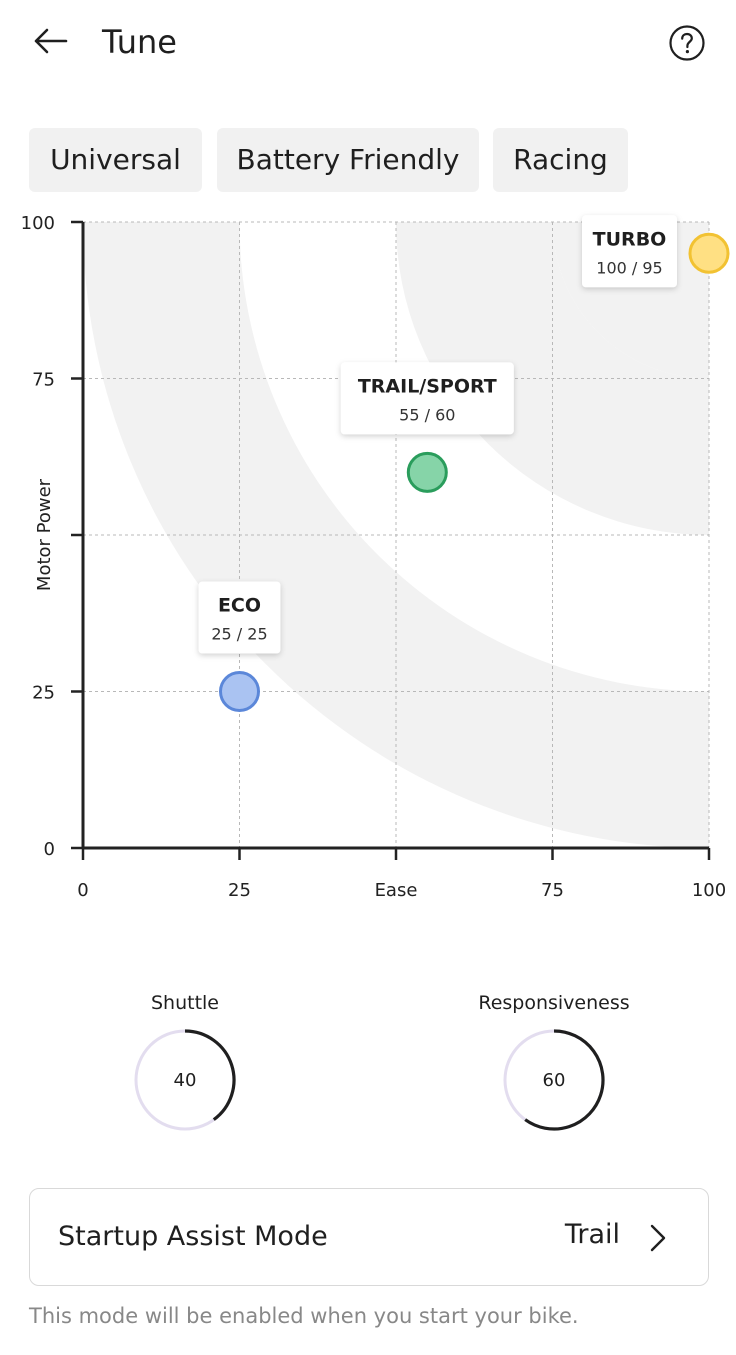 This screenshot has height=1355, width=736. I want to click on preset-universal-button: Universal, so click(115, 160).